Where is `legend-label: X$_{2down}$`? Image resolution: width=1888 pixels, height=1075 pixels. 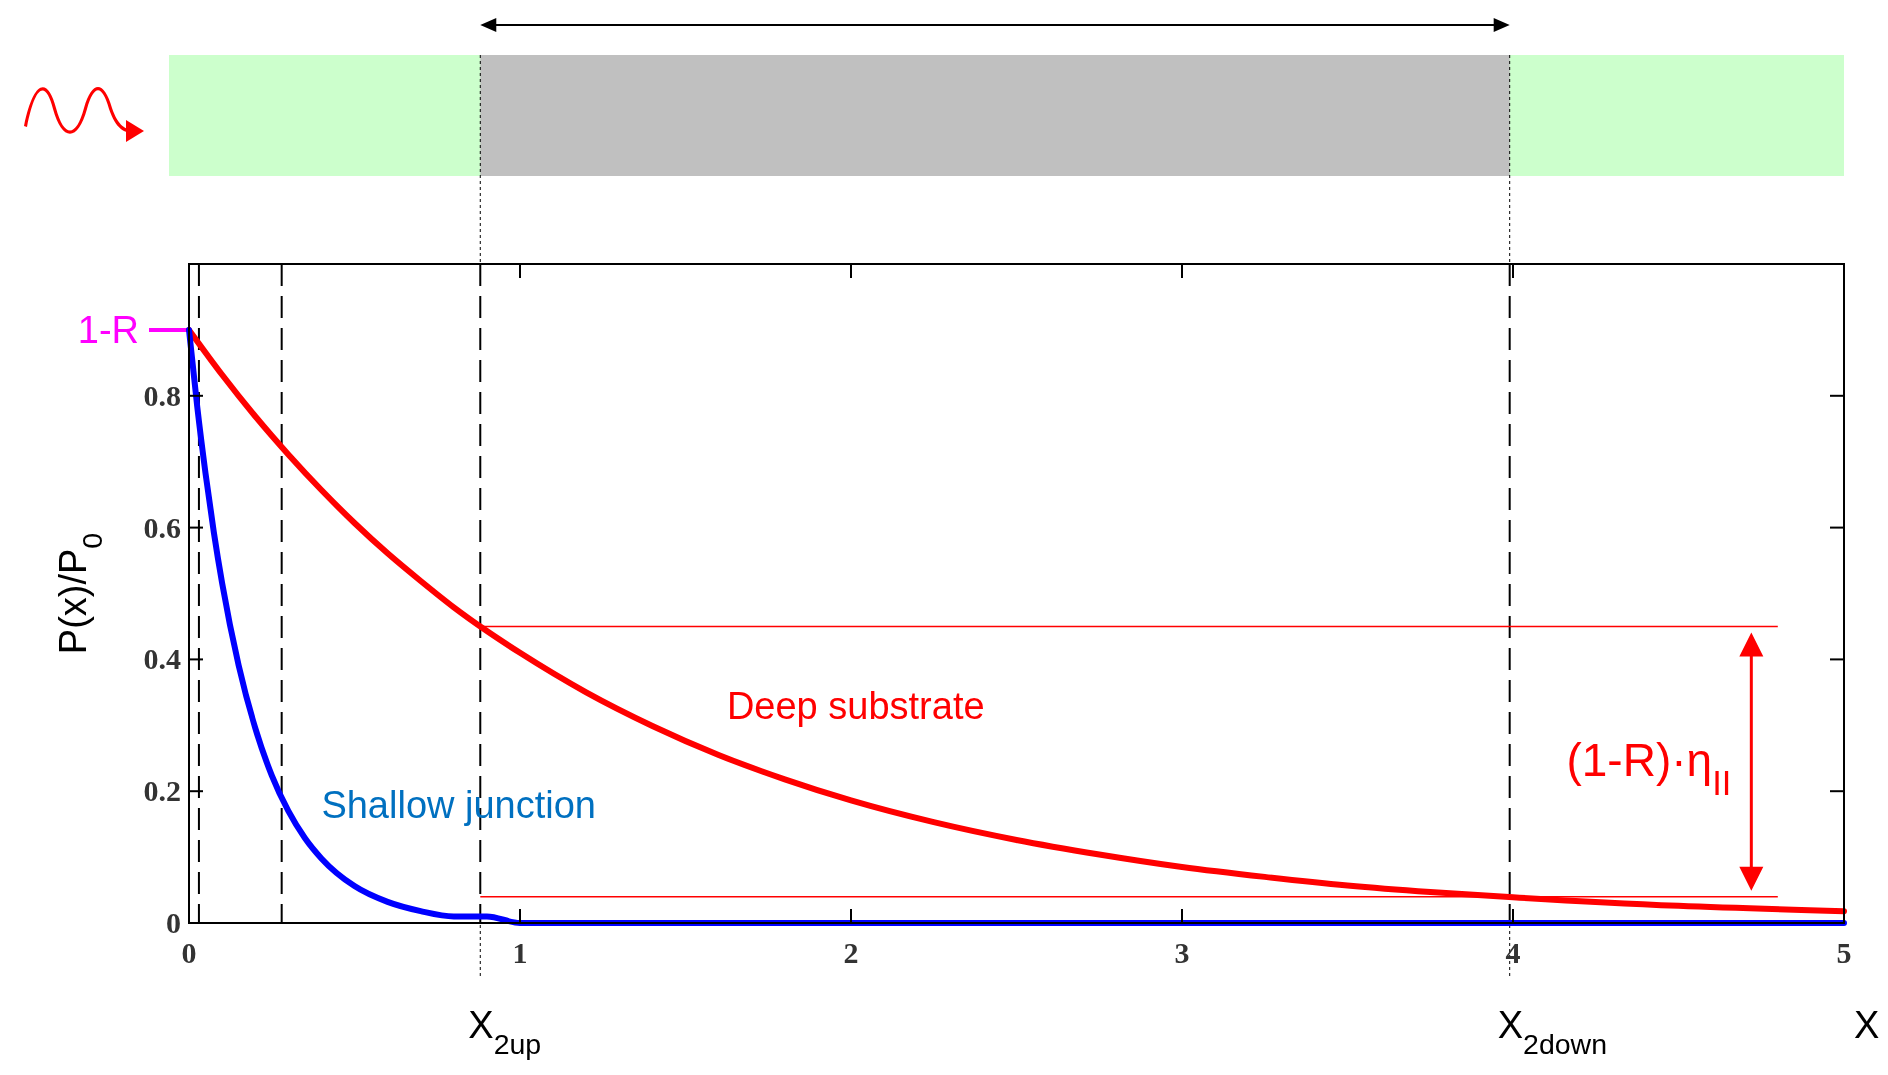
legend-label: X$_{2down}$ is located at coordinates (1552, 1032).